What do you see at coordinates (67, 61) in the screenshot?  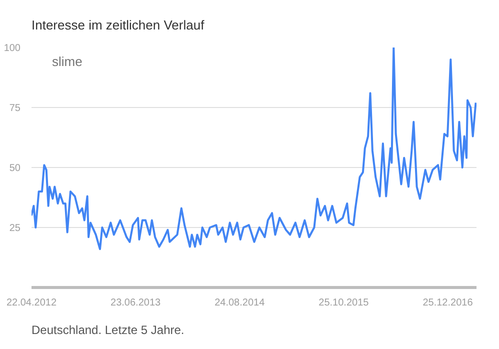 I see `text: slime` at bounding box center [67, 61].